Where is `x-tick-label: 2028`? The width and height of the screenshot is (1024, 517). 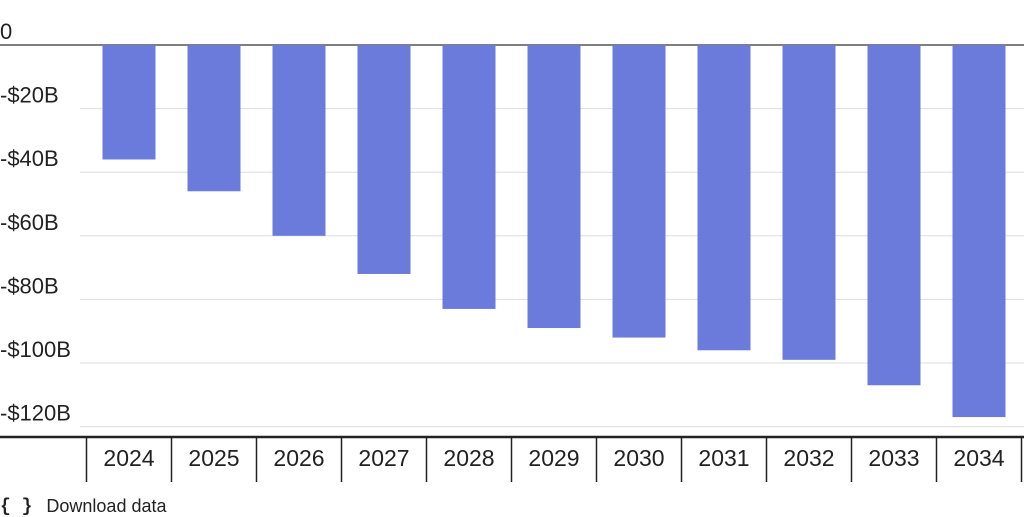
x-tick-label: 2028 is located at coordinates (468, 458).